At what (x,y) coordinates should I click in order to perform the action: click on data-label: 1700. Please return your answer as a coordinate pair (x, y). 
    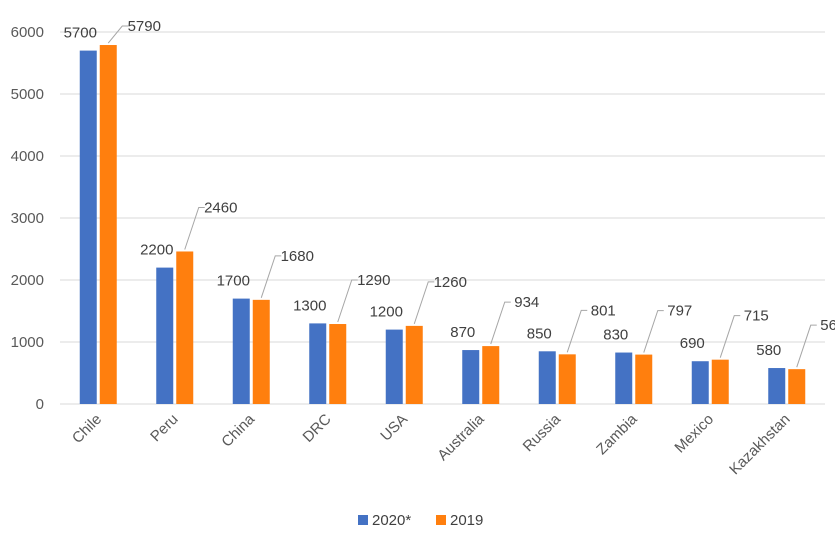
    Looking at the image, I should click on (233, 281).